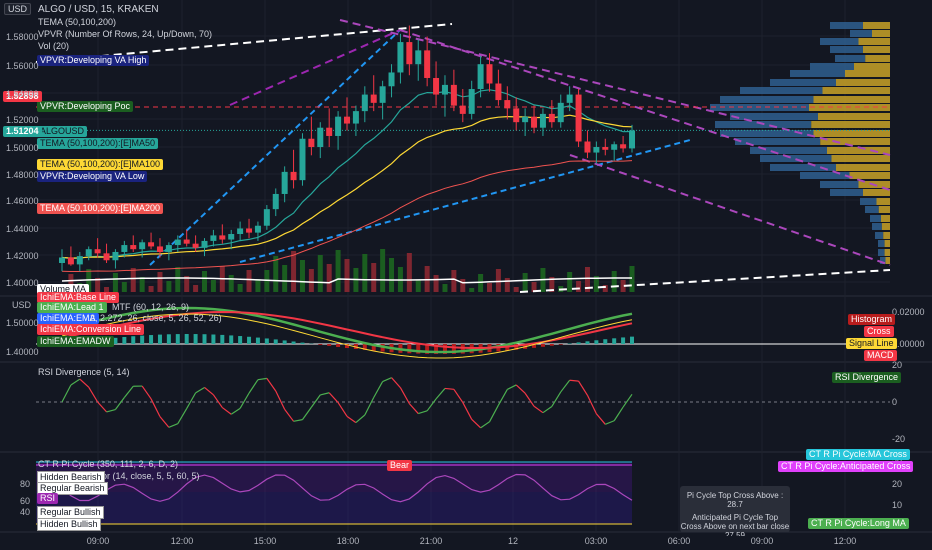 The image size is (932, 550). I want to click on volume-ma-line, so click(346, 280).